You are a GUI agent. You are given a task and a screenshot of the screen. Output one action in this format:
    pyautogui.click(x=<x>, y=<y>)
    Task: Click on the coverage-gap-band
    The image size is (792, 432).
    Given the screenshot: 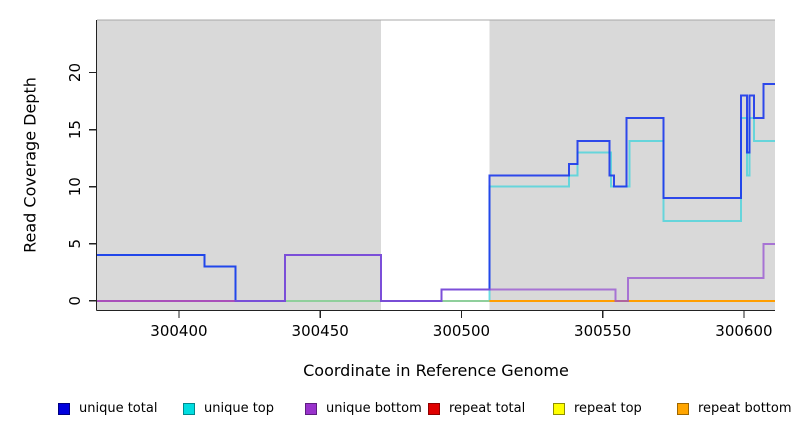 What is the action you would take?
    pyautogui.click(x=435, y=165)
    